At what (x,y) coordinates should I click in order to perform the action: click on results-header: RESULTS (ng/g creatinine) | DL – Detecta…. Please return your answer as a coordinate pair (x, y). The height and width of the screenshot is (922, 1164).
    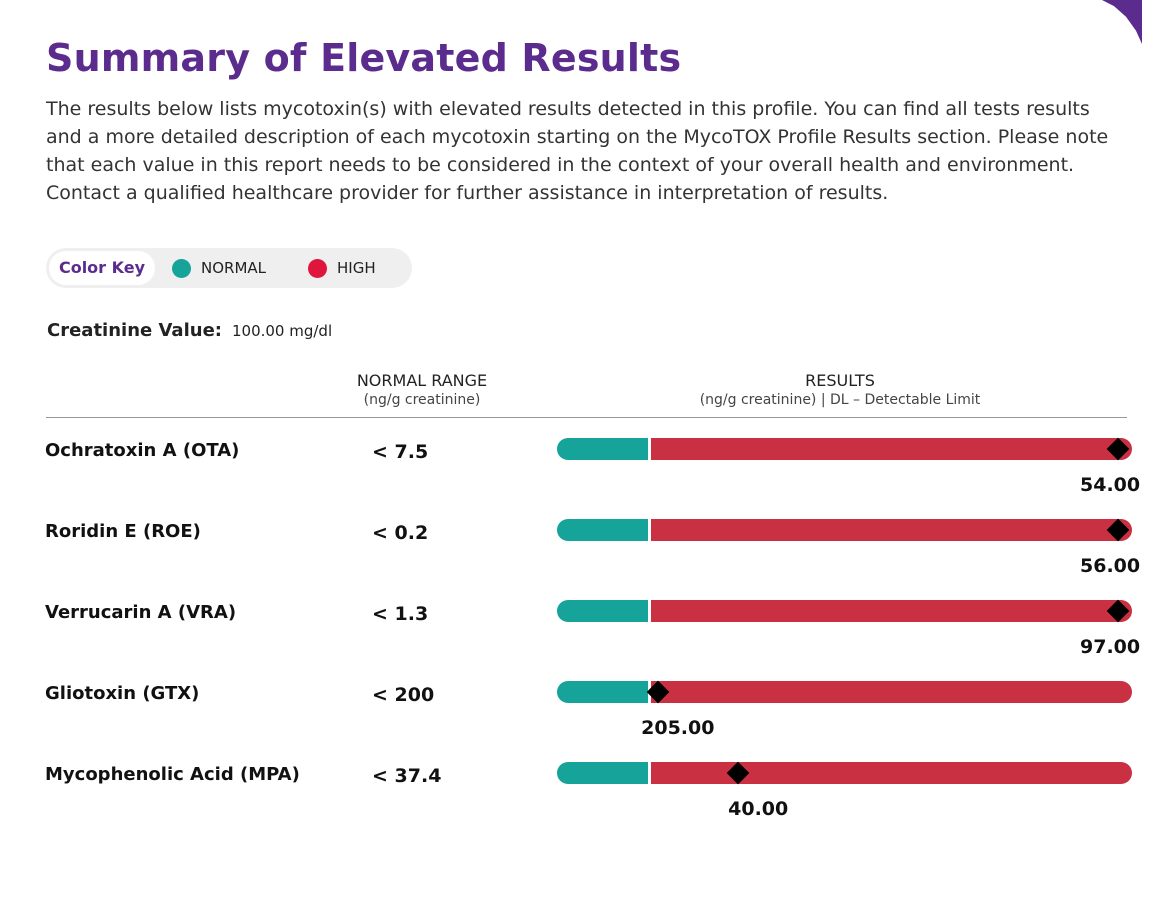
    Looking at the image, I should click on (840, 390).